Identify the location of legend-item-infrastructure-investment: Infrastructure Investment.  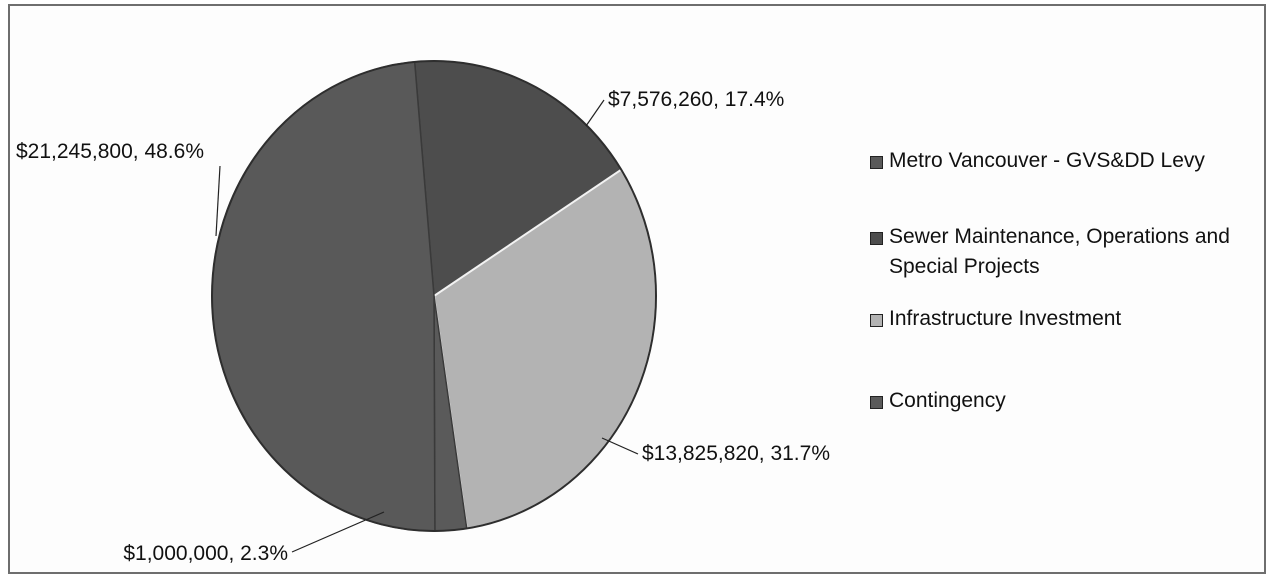
(995, 320).